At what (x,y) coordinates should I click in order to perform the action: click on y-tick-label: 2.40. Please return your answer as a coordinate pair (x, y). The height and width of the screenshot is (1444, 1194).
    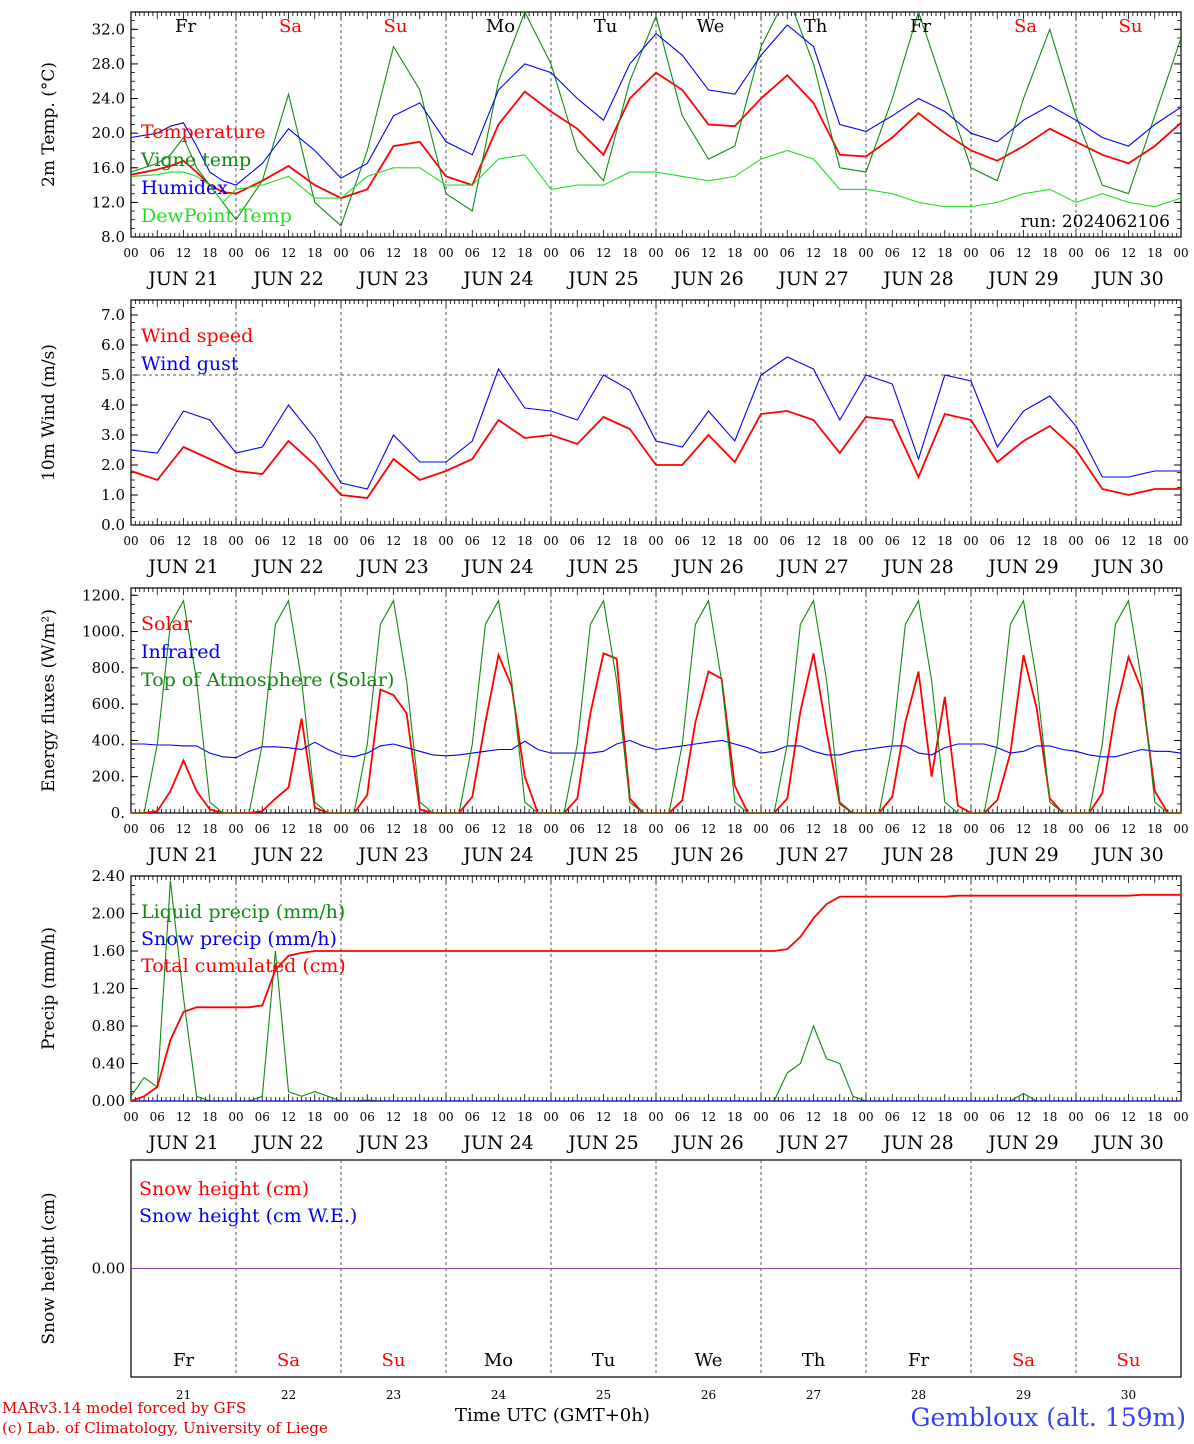
    Looking at the image, I should click on (108, 876).